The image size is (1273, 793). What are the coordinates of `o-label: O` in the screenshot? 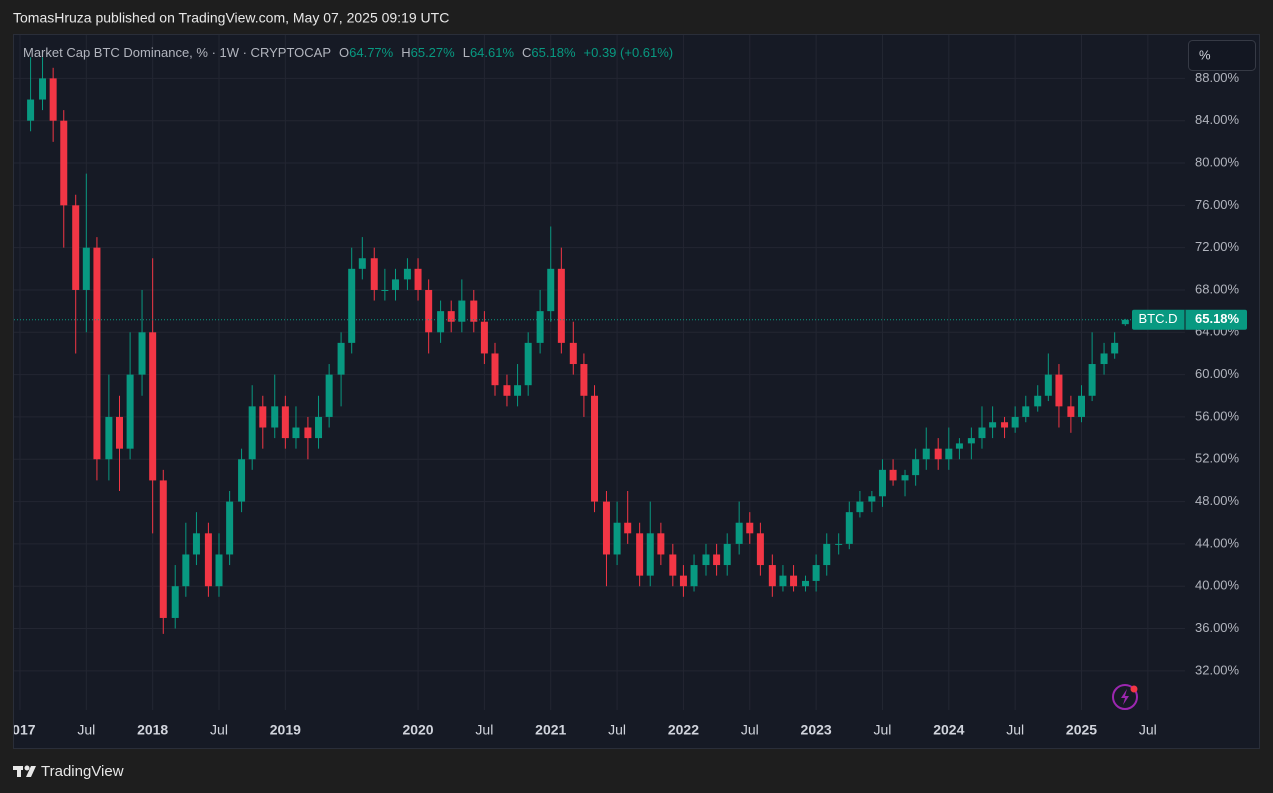 It's located at (344, 52).